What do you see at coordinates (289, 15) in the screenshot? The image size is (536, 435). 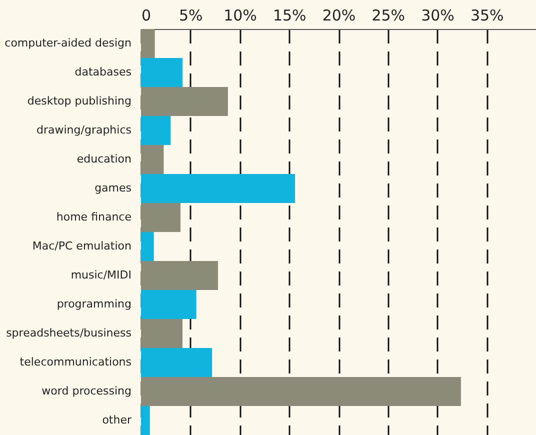 I see `x-tick-label: 15%` at bounding box center [289, 15].